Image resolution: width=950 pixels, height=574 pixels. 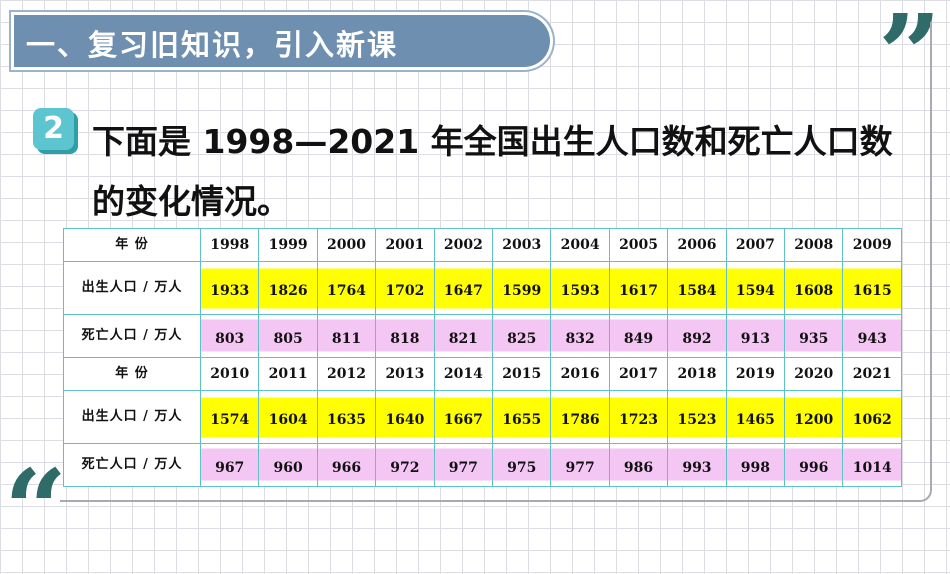 I want to click on cell-value: 1014, so click(x=872, y=468).